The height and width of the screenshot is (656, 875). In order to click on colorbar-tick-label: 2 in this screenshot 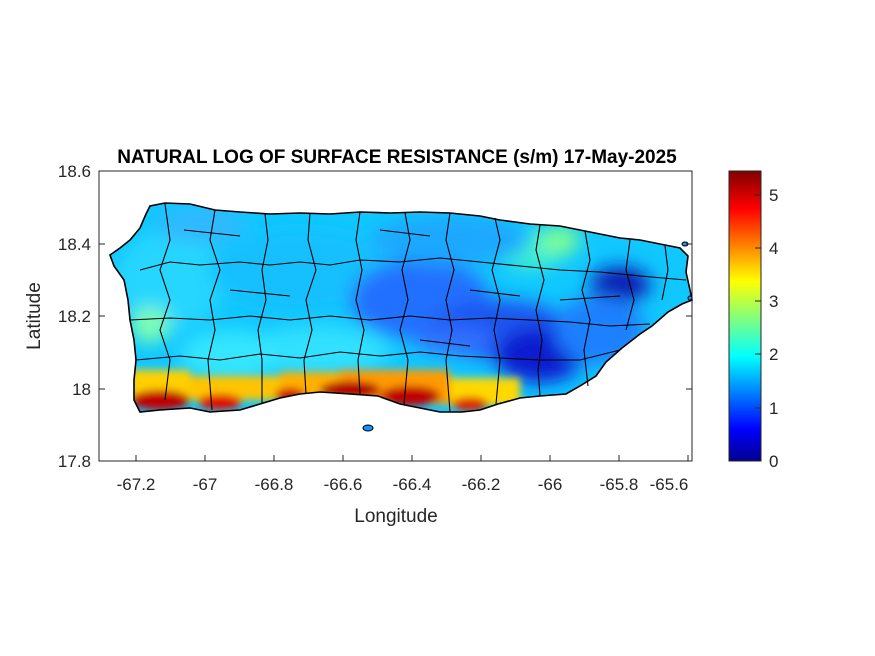, I will do `click(773, 354)`.